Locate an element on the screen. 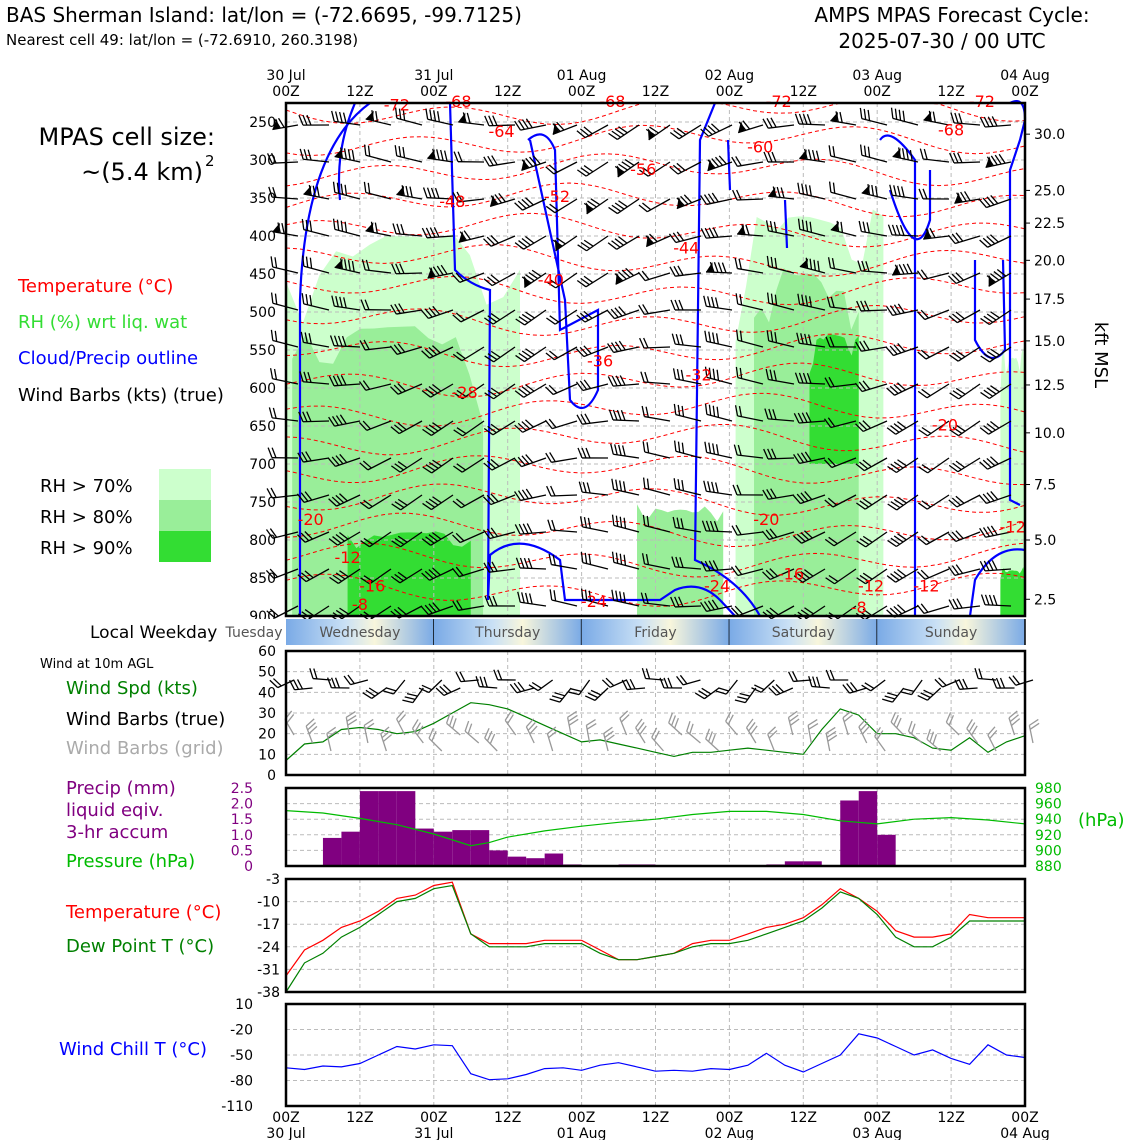 The width and height of the screenshot is (1140, 1140). weekday-cell is located at coordinates (507, 632).